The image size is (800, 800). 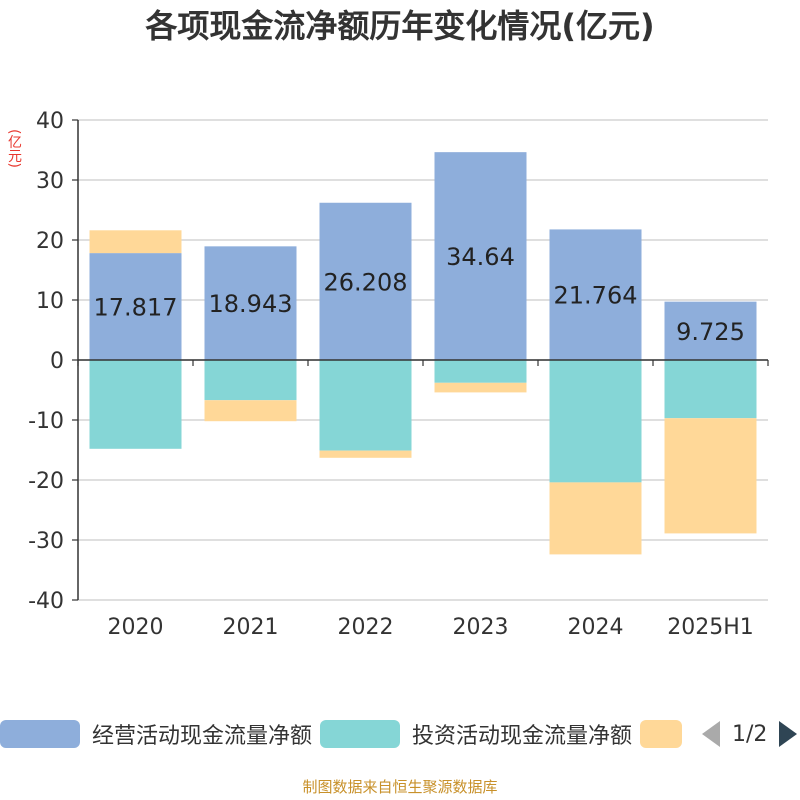 What do you see at coordinates (46, 481) in the screenshot?
I see `y-tick-label: -20` at bounding box center [46, 481].